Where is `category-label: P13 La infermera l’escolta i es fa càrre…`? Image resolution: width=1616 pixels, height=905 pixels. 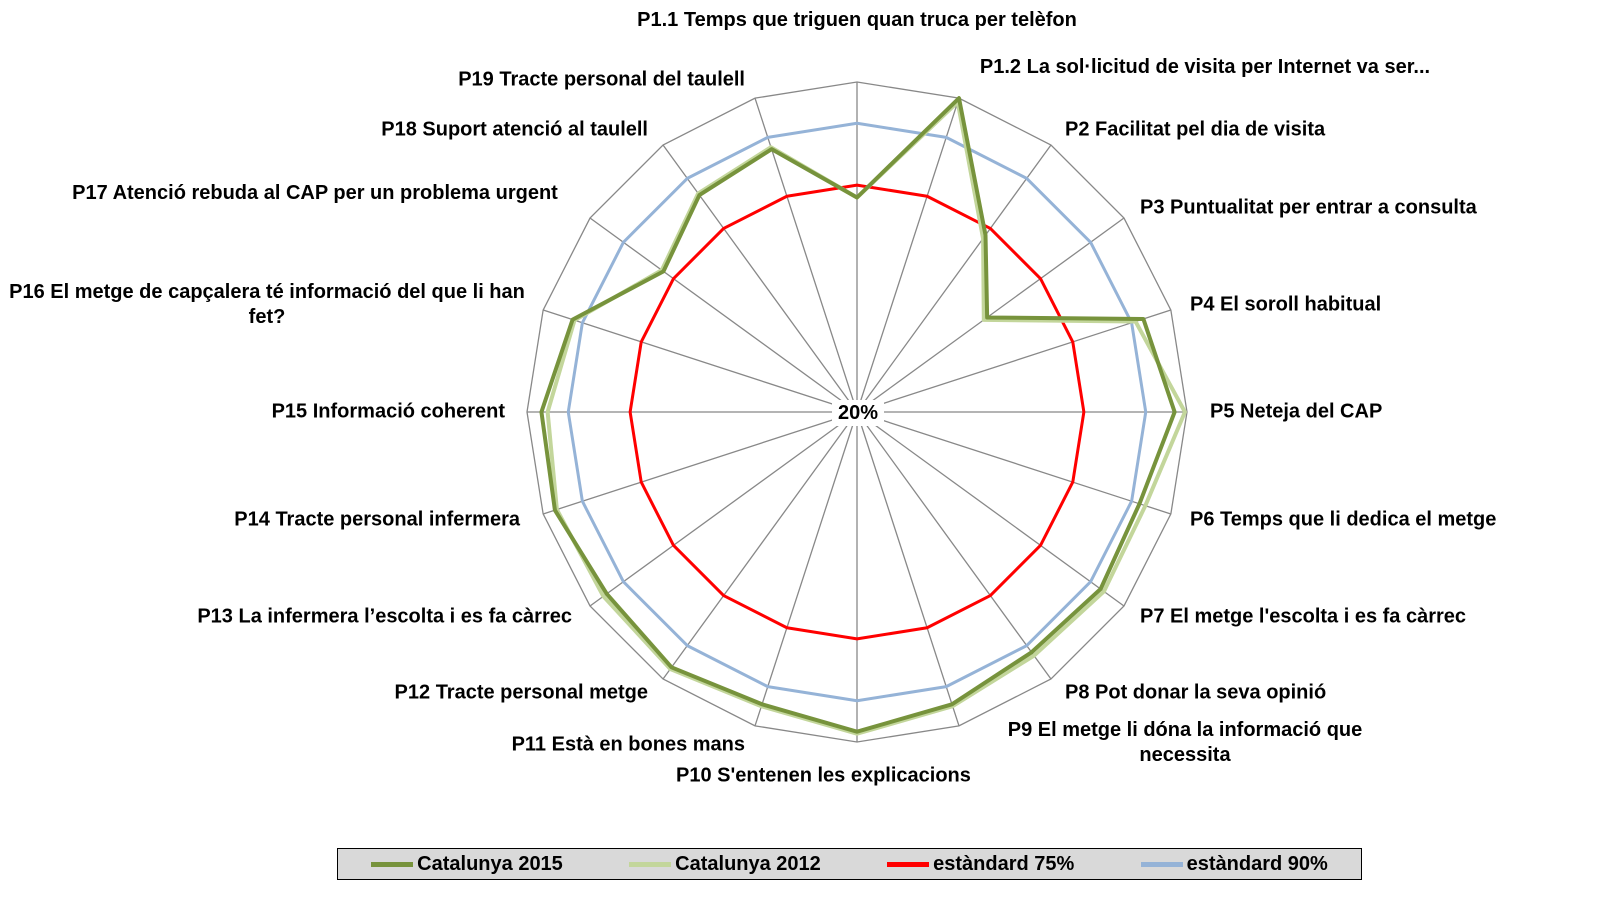
category-label: P13 La infermera l’escolta i es fa càrre… is located at coordinates (384, 616).